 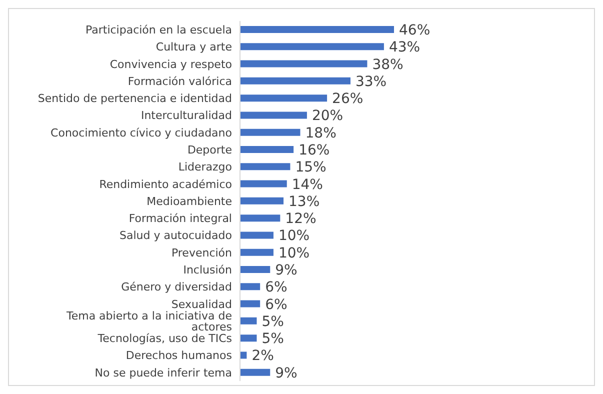 What do you see at coordinates (300, 219) in the screenshot?
I see `data-label: 12%` at bounding box center [300, 219].